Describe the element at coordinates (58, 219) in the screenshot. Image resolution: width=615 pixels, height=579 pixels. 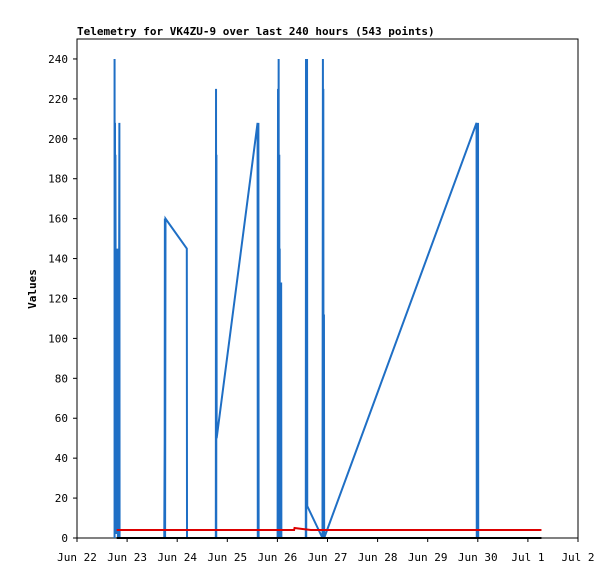
I see `y-tick-label: 160` at that location.